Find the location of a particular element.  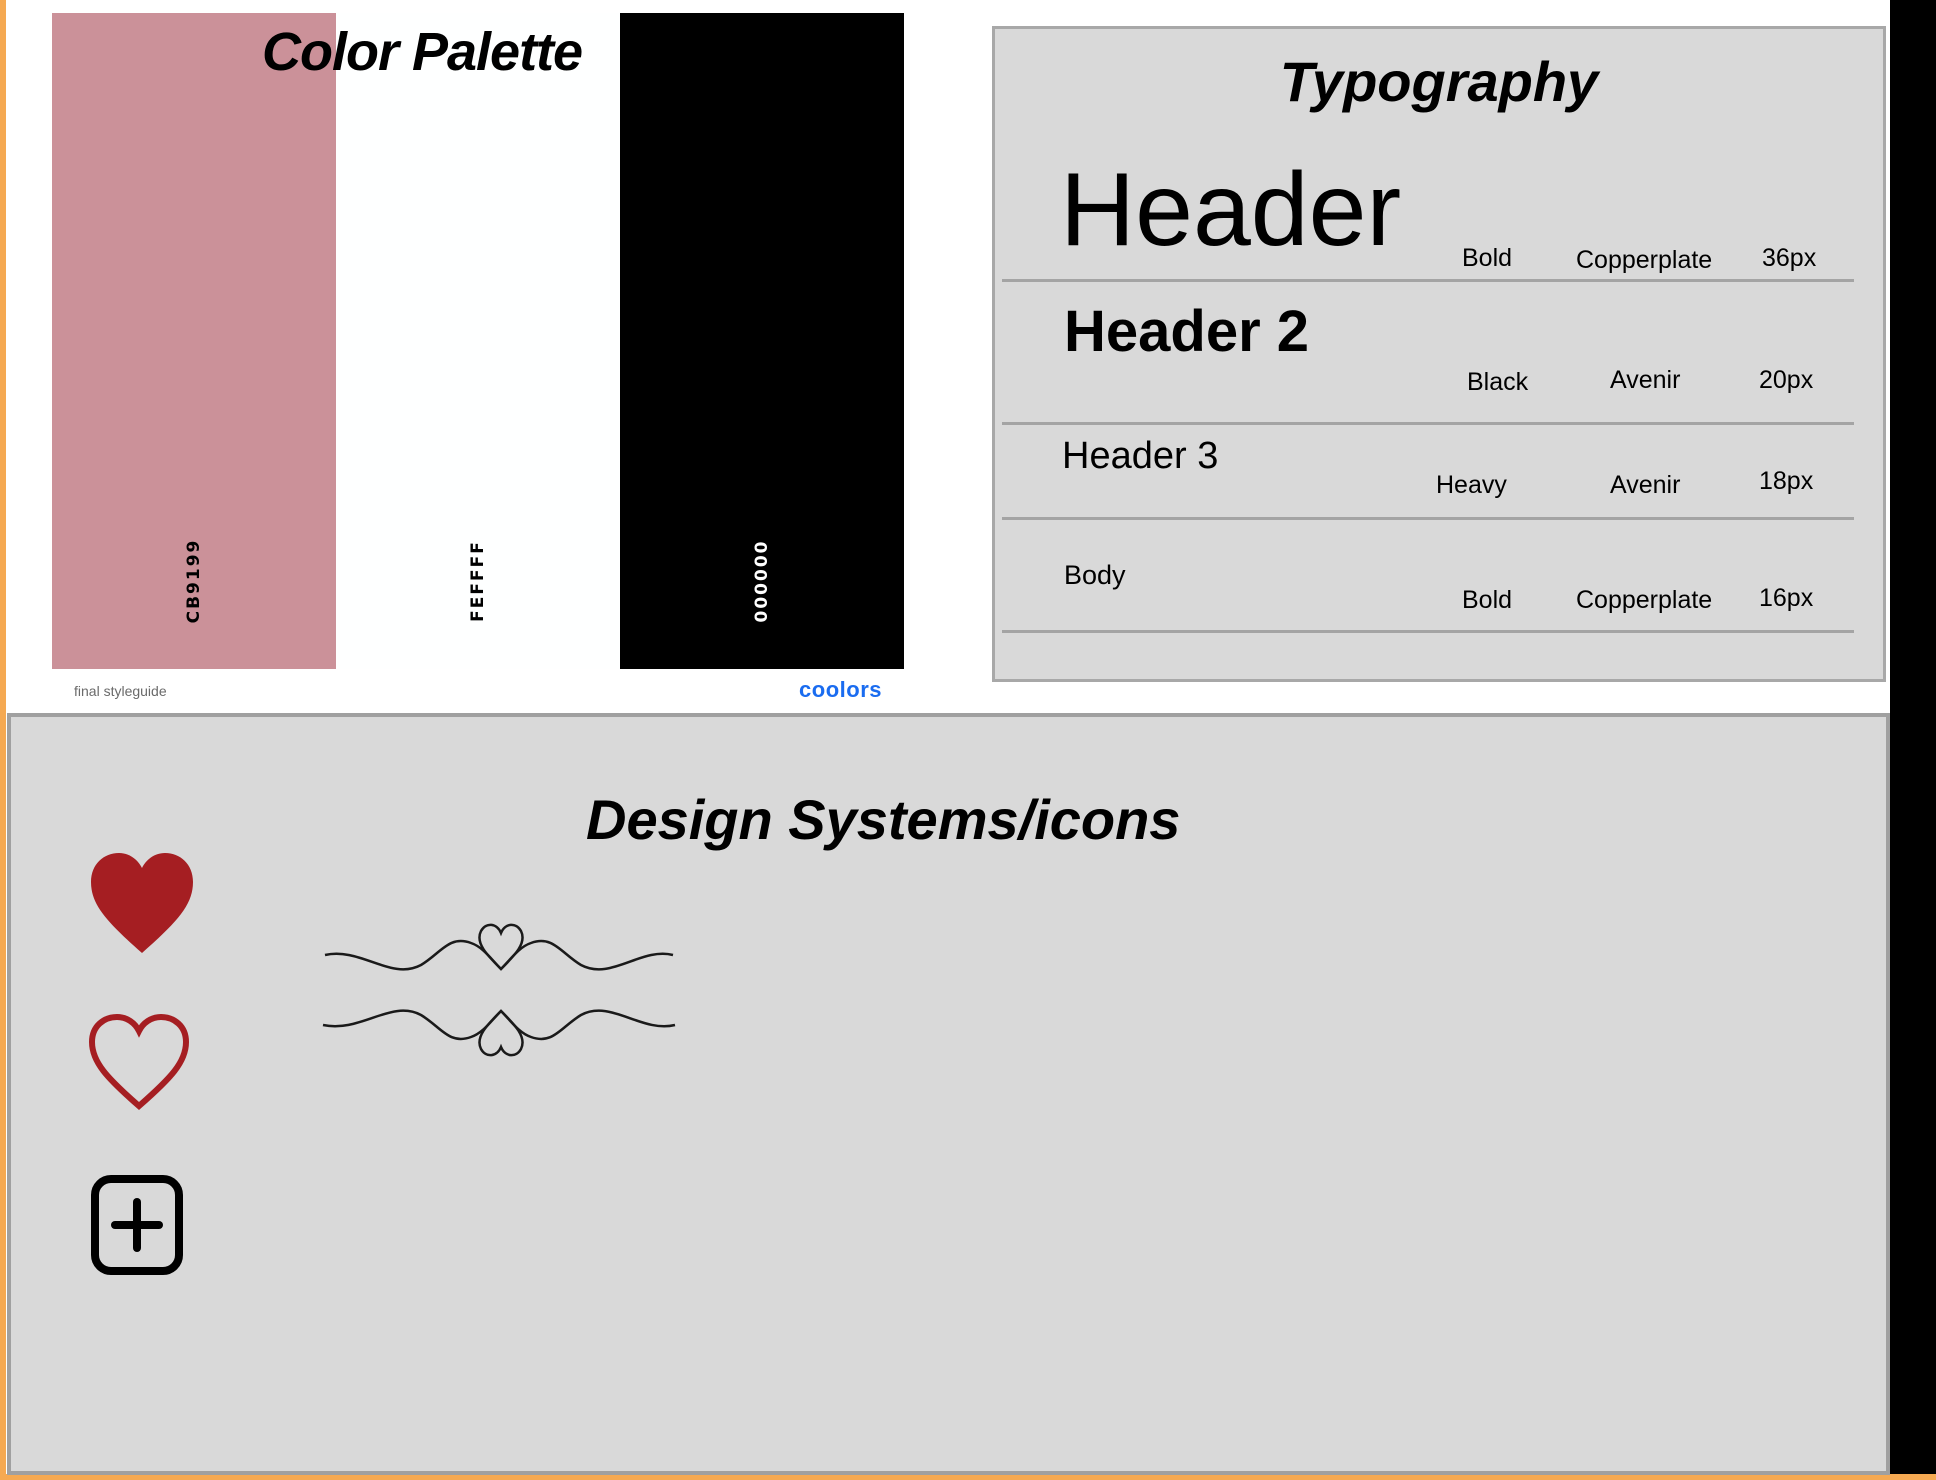

palette-title: Color Palette is located at coordinates (422, 52).